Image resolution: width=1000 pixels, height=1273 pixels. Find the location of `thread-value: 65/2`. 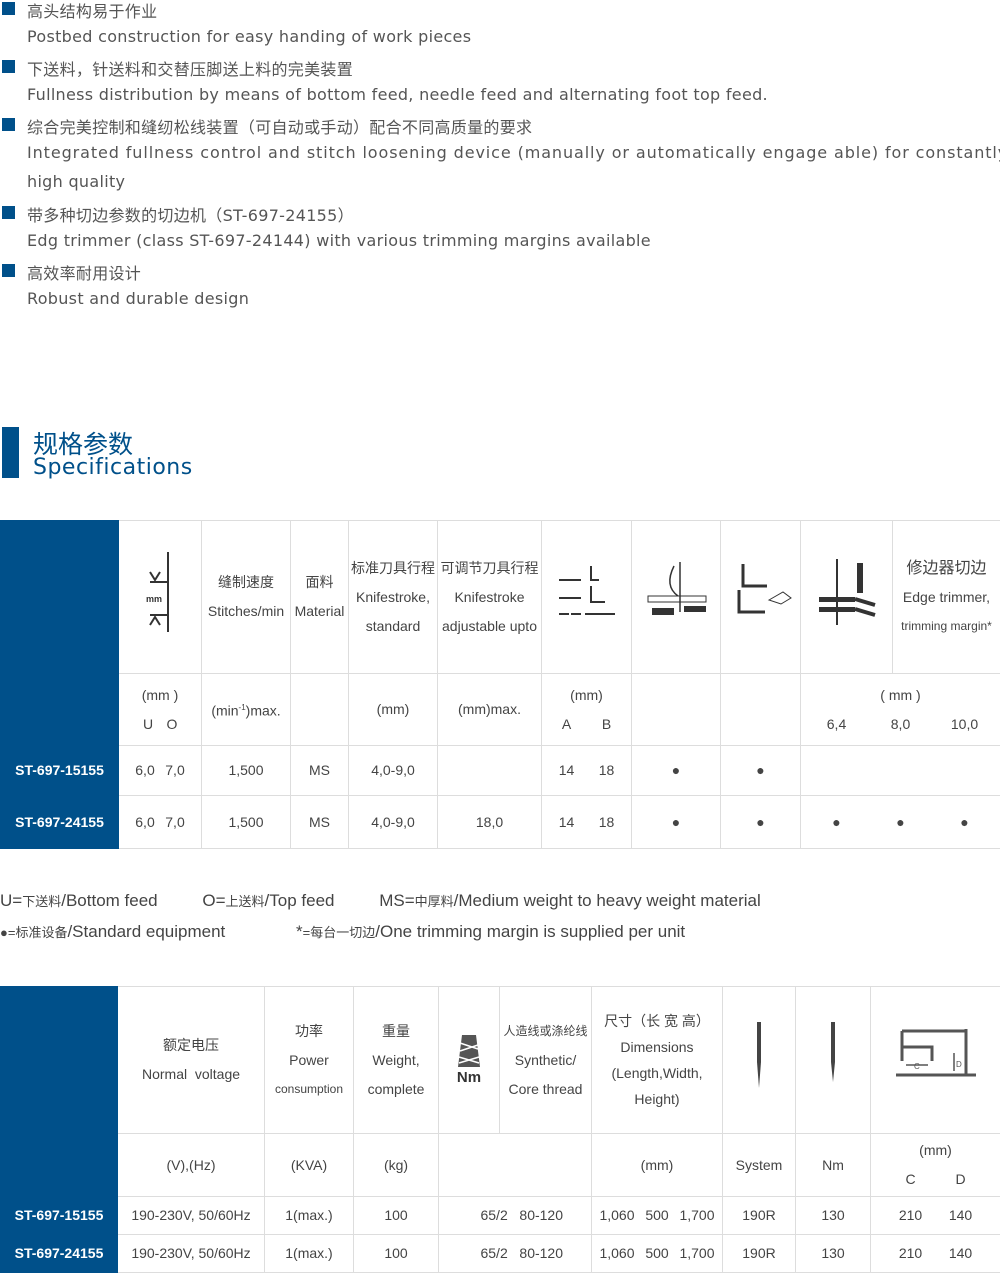

thread-value: 65/2 is located at coordinates (493, 1253).